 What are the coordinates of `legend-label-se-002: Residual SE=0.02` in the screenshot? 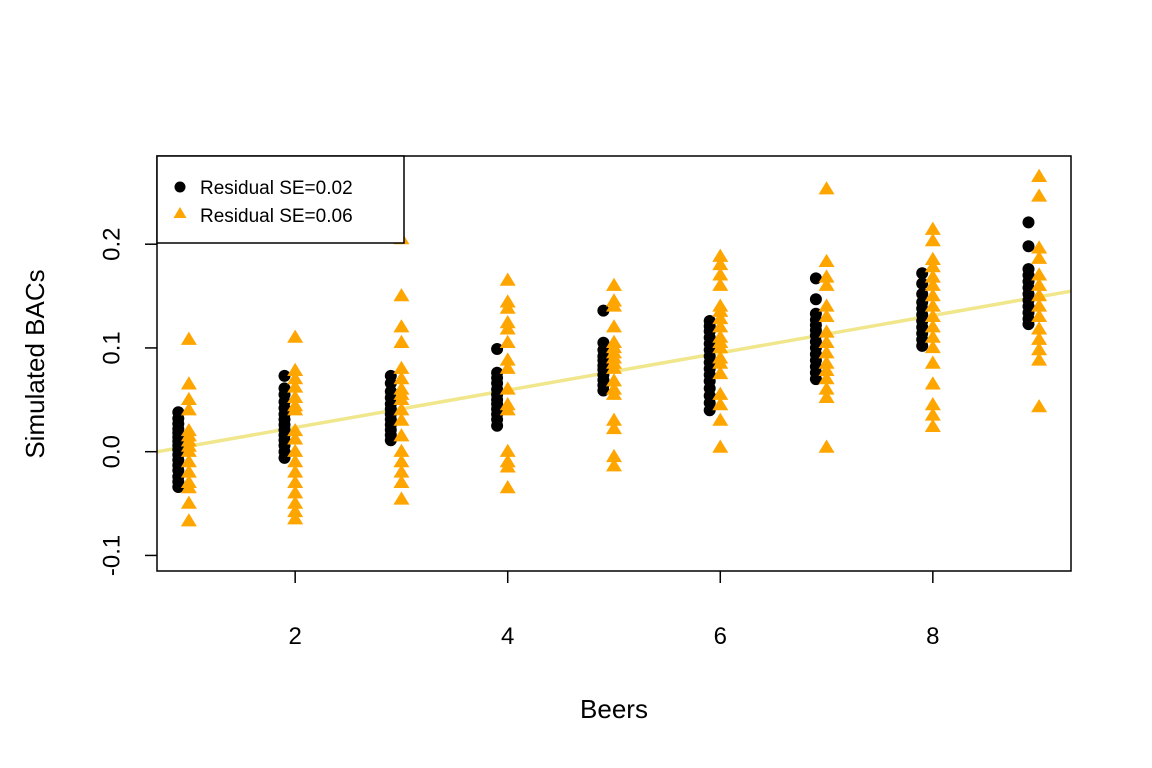 It's located at (276, 188).